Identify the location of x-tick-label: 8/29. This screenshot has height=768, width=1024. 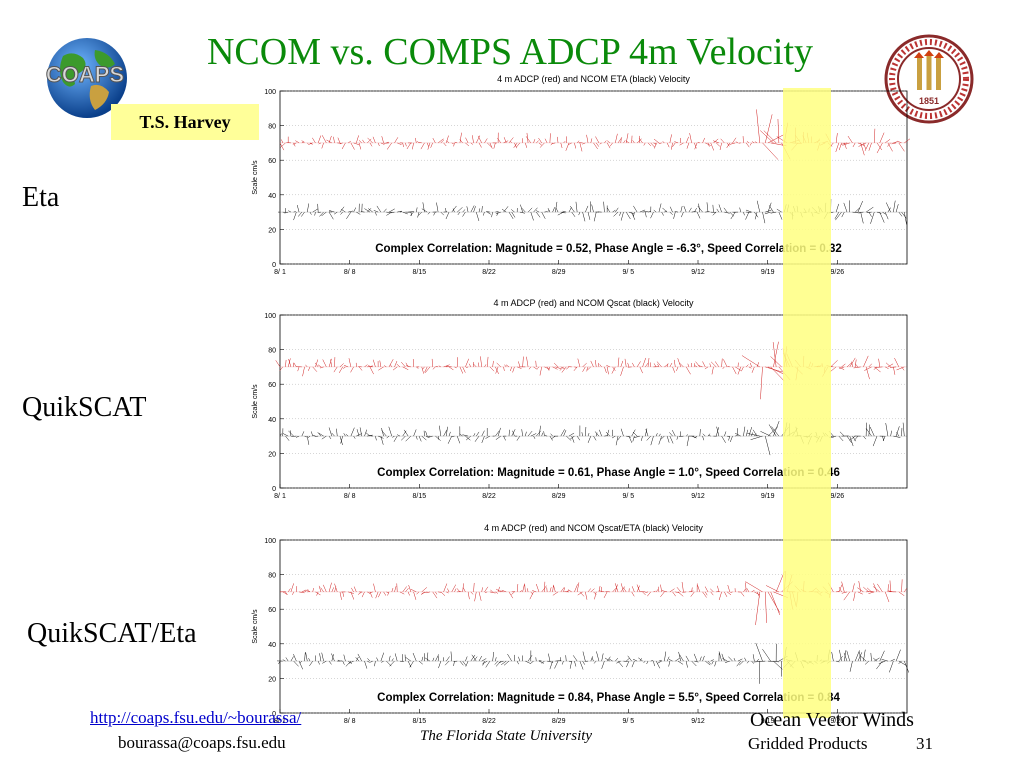
(559, 272).